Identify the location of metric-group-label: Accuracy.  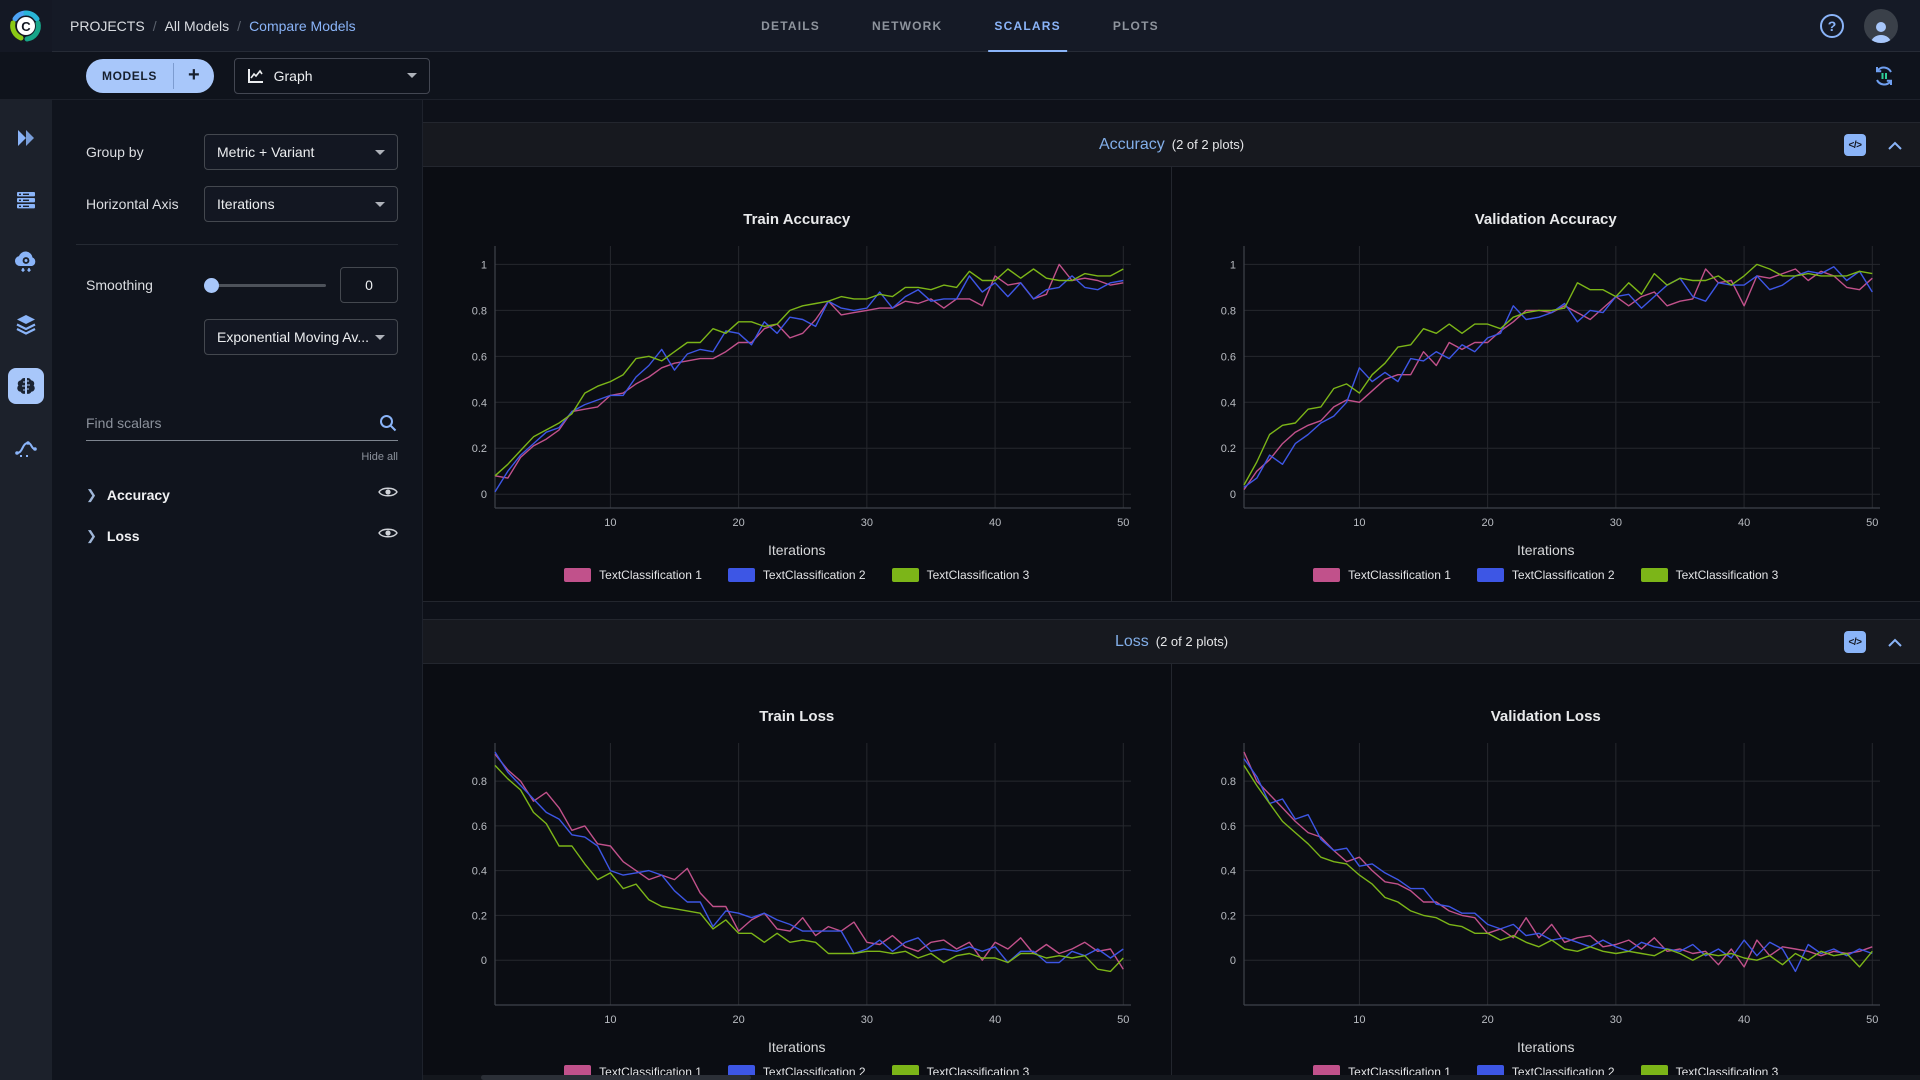
(138, 494).